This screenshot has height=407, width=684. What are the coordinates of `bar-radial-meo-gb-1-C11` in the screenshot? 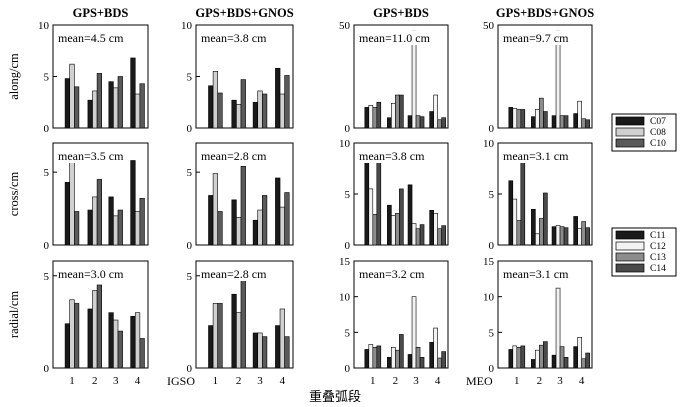 It's located at (367, 359).